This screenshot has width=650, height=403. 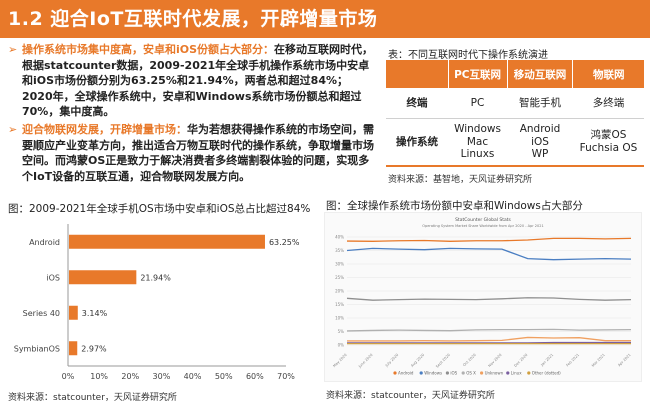 I want to click on bar-value-label: 3.14%, so click(x=95, y=313).